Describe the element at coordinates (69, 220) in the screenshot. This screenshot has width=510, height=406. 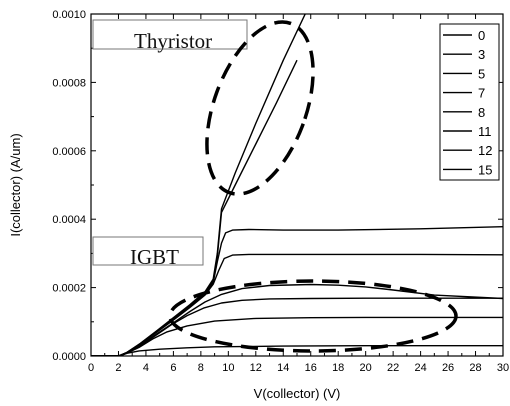
I see `y-tick-label: 0.0004` at that location.